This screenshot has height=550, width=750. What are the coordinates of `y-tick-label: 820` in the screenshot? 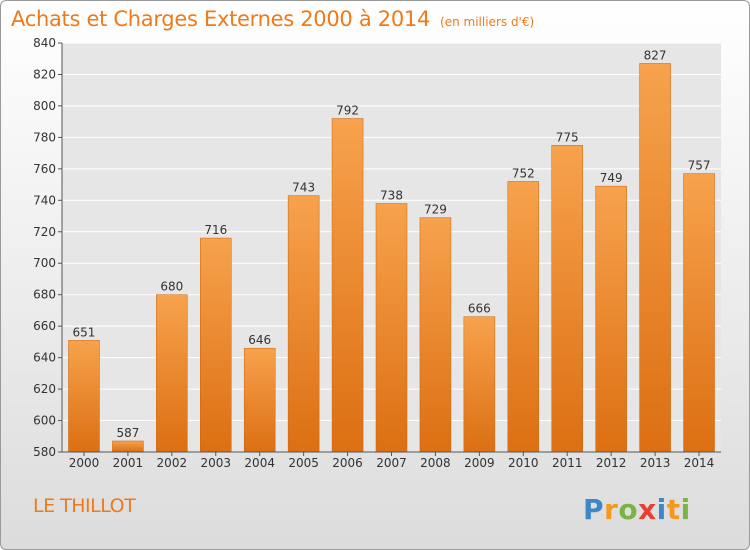 It's located at (44, 74).